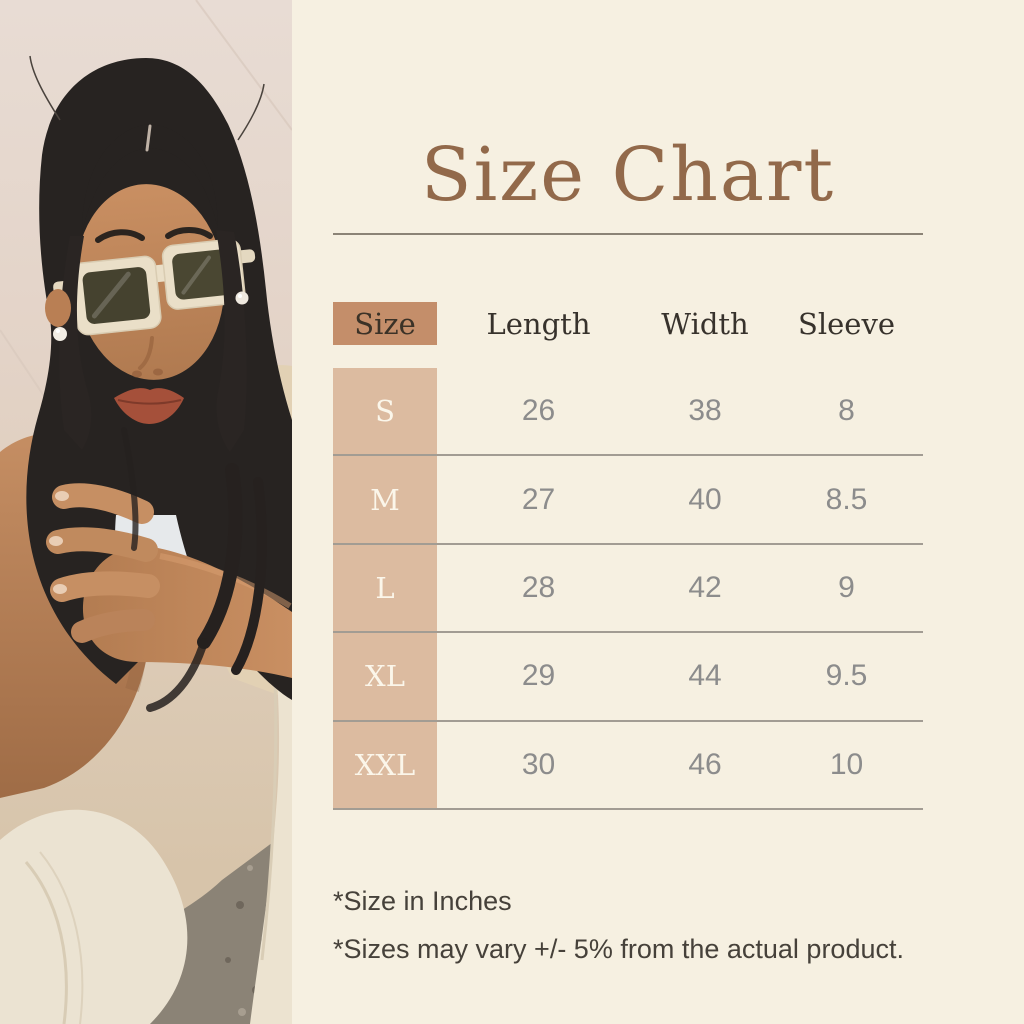 The height and width of the screenshot is (1024, 1024). I want to click on table-row: M 27 40 8.5, so click(628, 500).